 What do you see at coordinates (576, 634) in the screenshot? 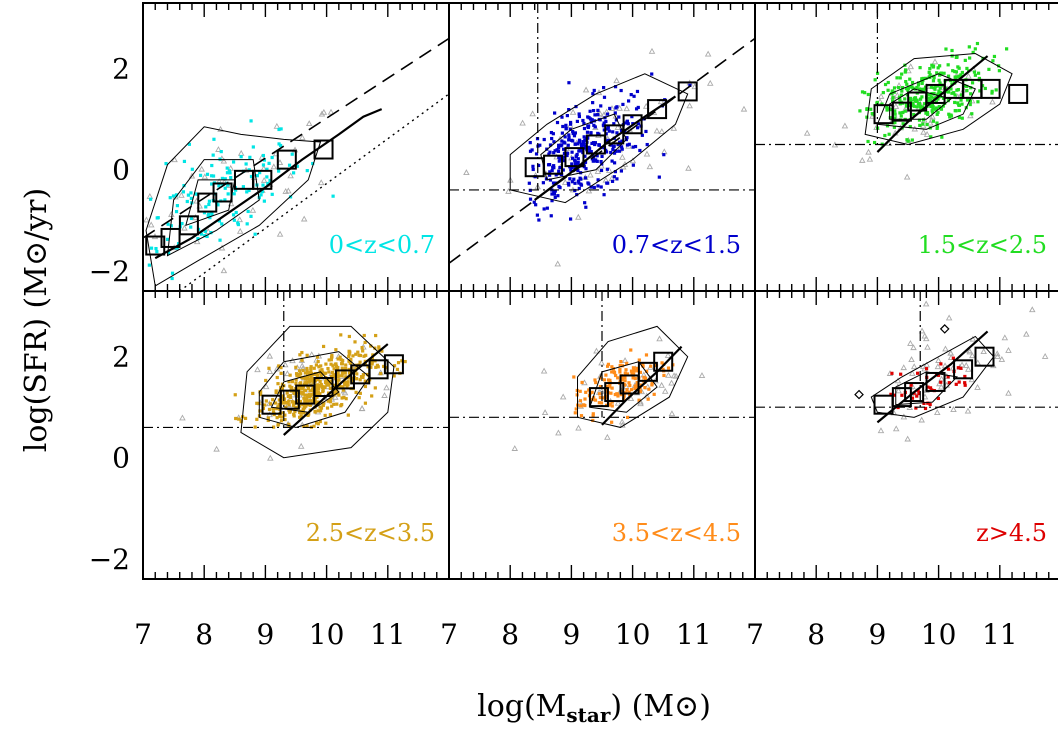
I see `x-tick-labels: 7 8 9 10 11 7 8 9 10 11 7 8 9 10 11` at bounding box center [576, 634].